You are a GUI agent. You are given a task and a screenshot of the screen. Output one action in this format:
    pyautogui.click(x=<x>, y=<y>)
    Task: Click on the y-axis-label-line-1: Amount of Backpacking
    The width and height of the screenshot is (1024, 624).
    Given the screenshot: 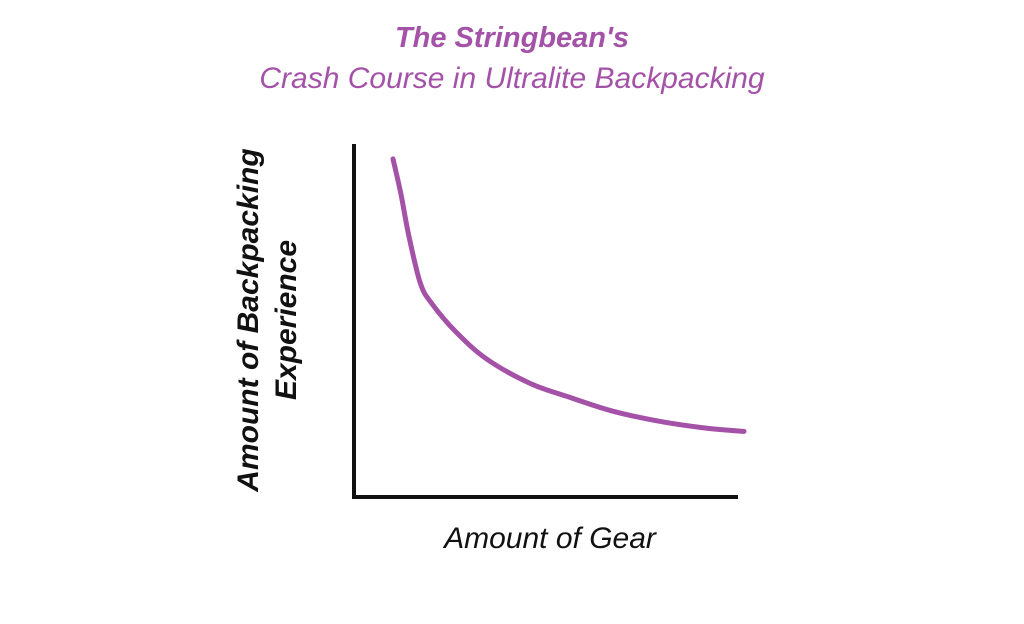 What is the action you would take?
    pyautogui.click(x=248, y=320)
    